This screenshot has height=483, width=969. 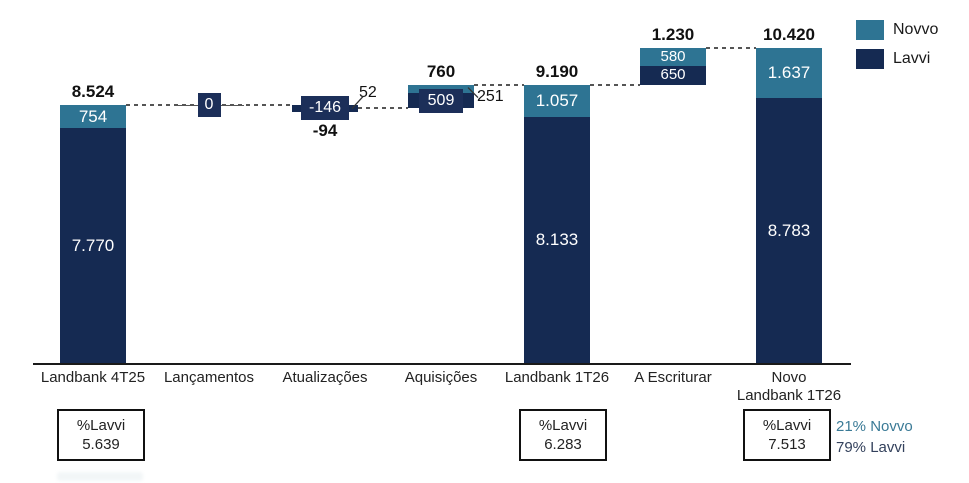 I want to click on bar-value-label: 1.057, so click(x=557, y=101).